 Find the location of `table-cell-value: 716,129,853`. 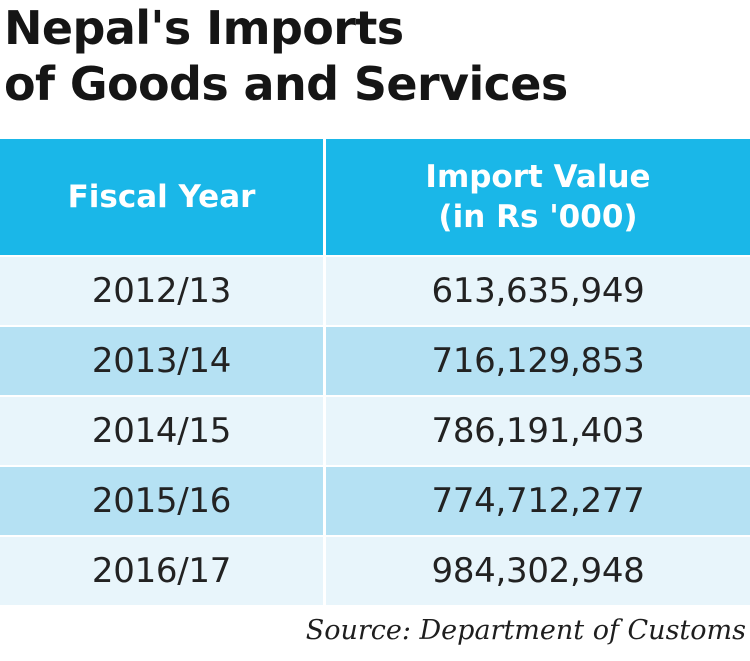

table-cell-value: 716,129,853 is located at coordinates (538, 361).